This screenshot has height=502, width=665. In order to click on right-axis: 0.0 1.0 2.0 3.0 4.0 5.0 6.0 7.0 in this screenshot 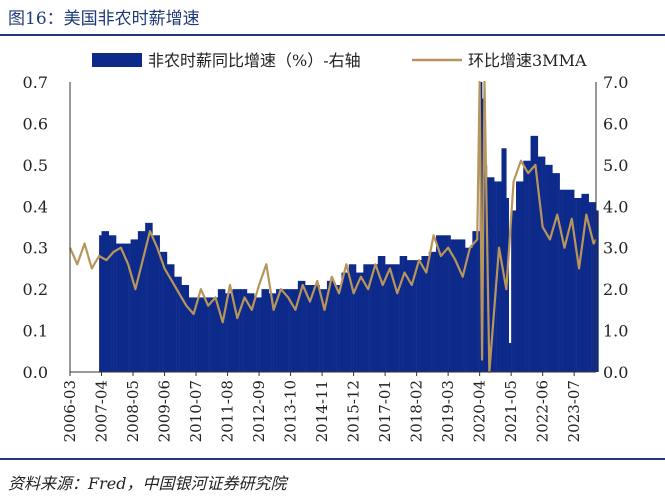, I will do `click(615, 227)`.